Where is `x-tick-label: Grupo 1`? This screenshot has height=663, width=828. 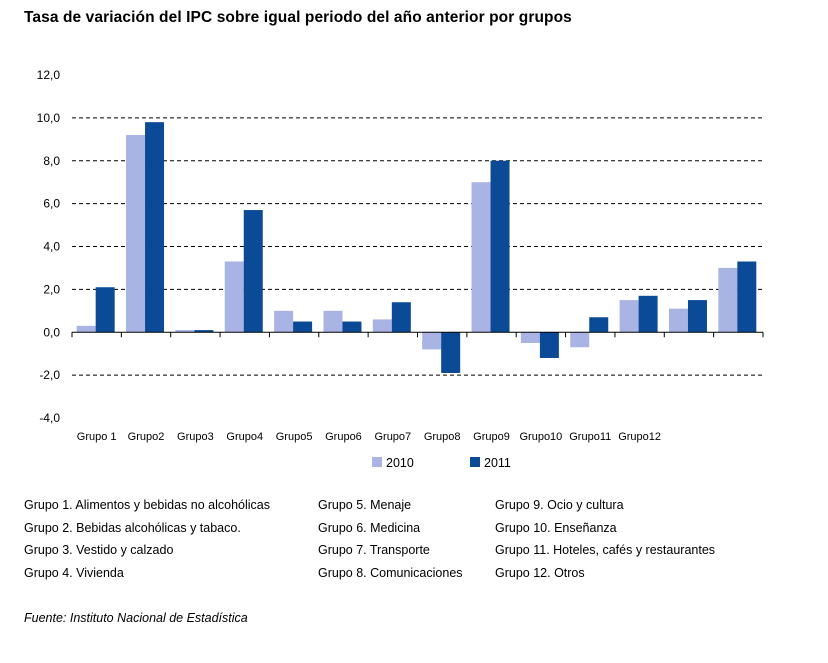
x-tick-label: Grupo 1 is located at coordinates (97, 437).